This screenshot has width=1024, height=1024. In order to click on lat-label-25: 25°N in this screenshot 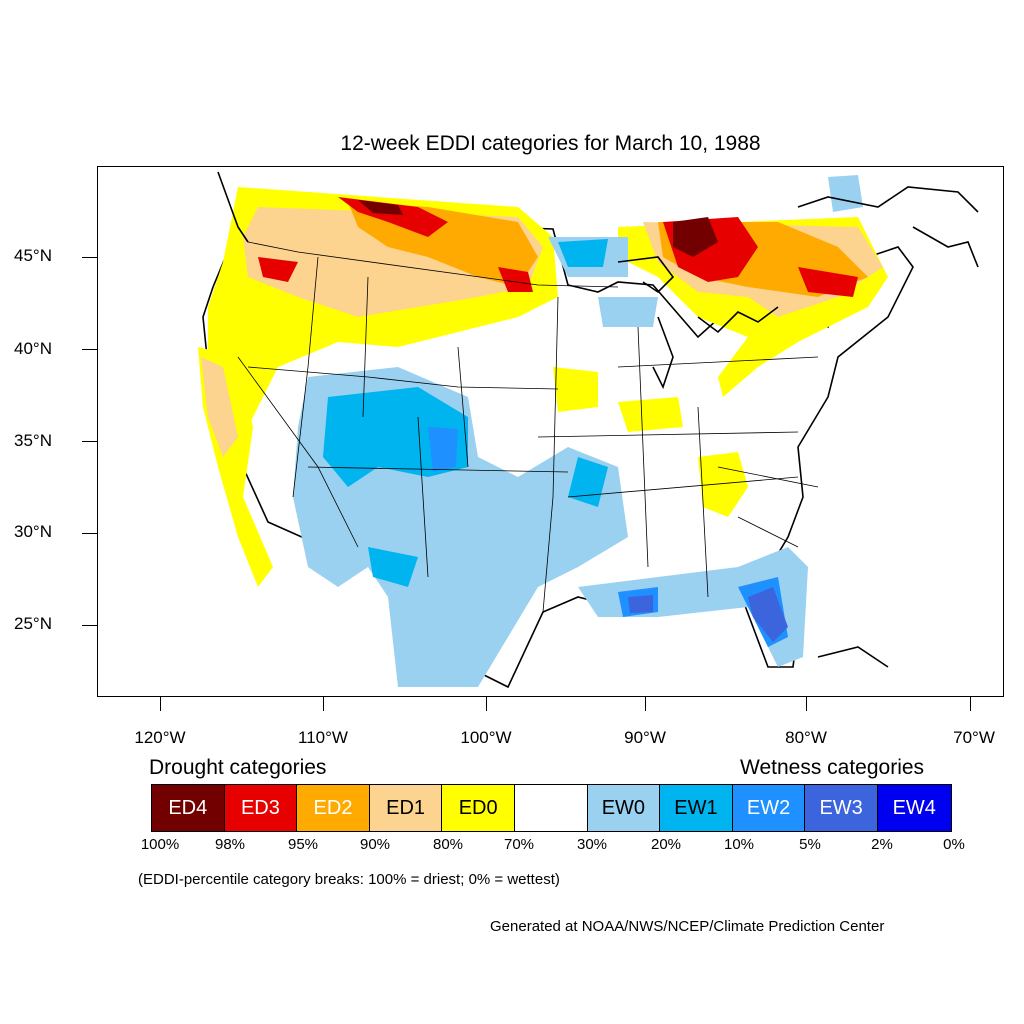, I will do `click(33, 623)`.